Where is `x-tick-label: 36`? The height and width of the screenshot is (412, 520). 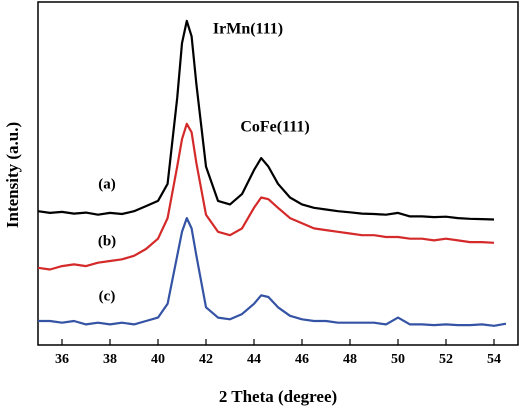 x-tick-label: 36 is located at coordinates (62, 359).